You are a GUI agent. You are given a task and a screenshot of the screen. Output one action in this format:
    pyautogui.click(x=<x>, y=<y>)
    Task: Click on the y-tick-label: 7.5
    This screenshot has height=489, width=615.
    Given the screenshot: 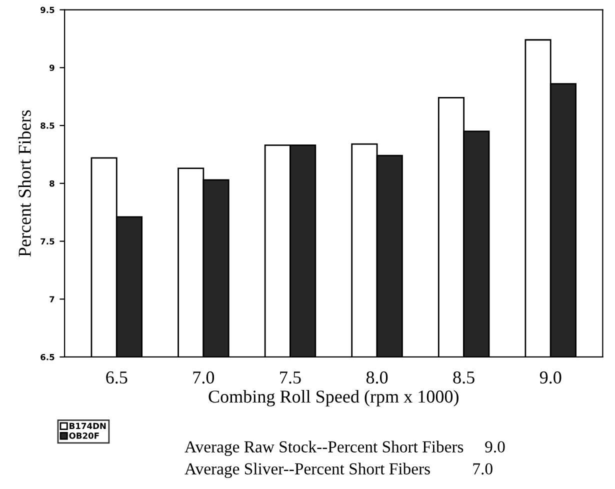 What is the action you would take?
    pyautogui.click(x=47, y=241)
    